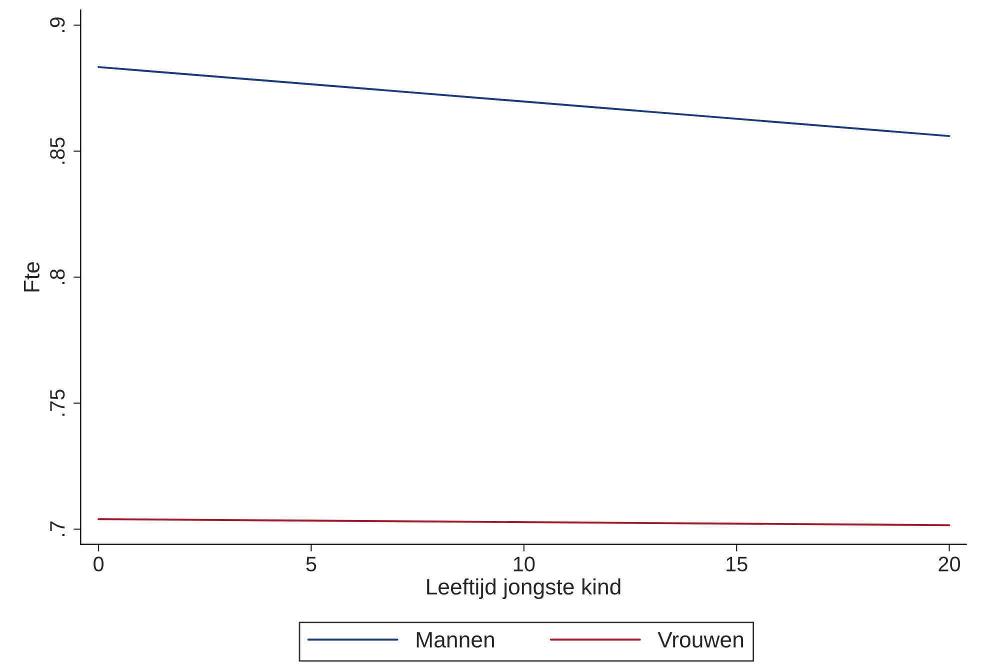 The width and height of the screenshot is (984, 672). I want to click on x-tick-label: 20, so click(949, 564).